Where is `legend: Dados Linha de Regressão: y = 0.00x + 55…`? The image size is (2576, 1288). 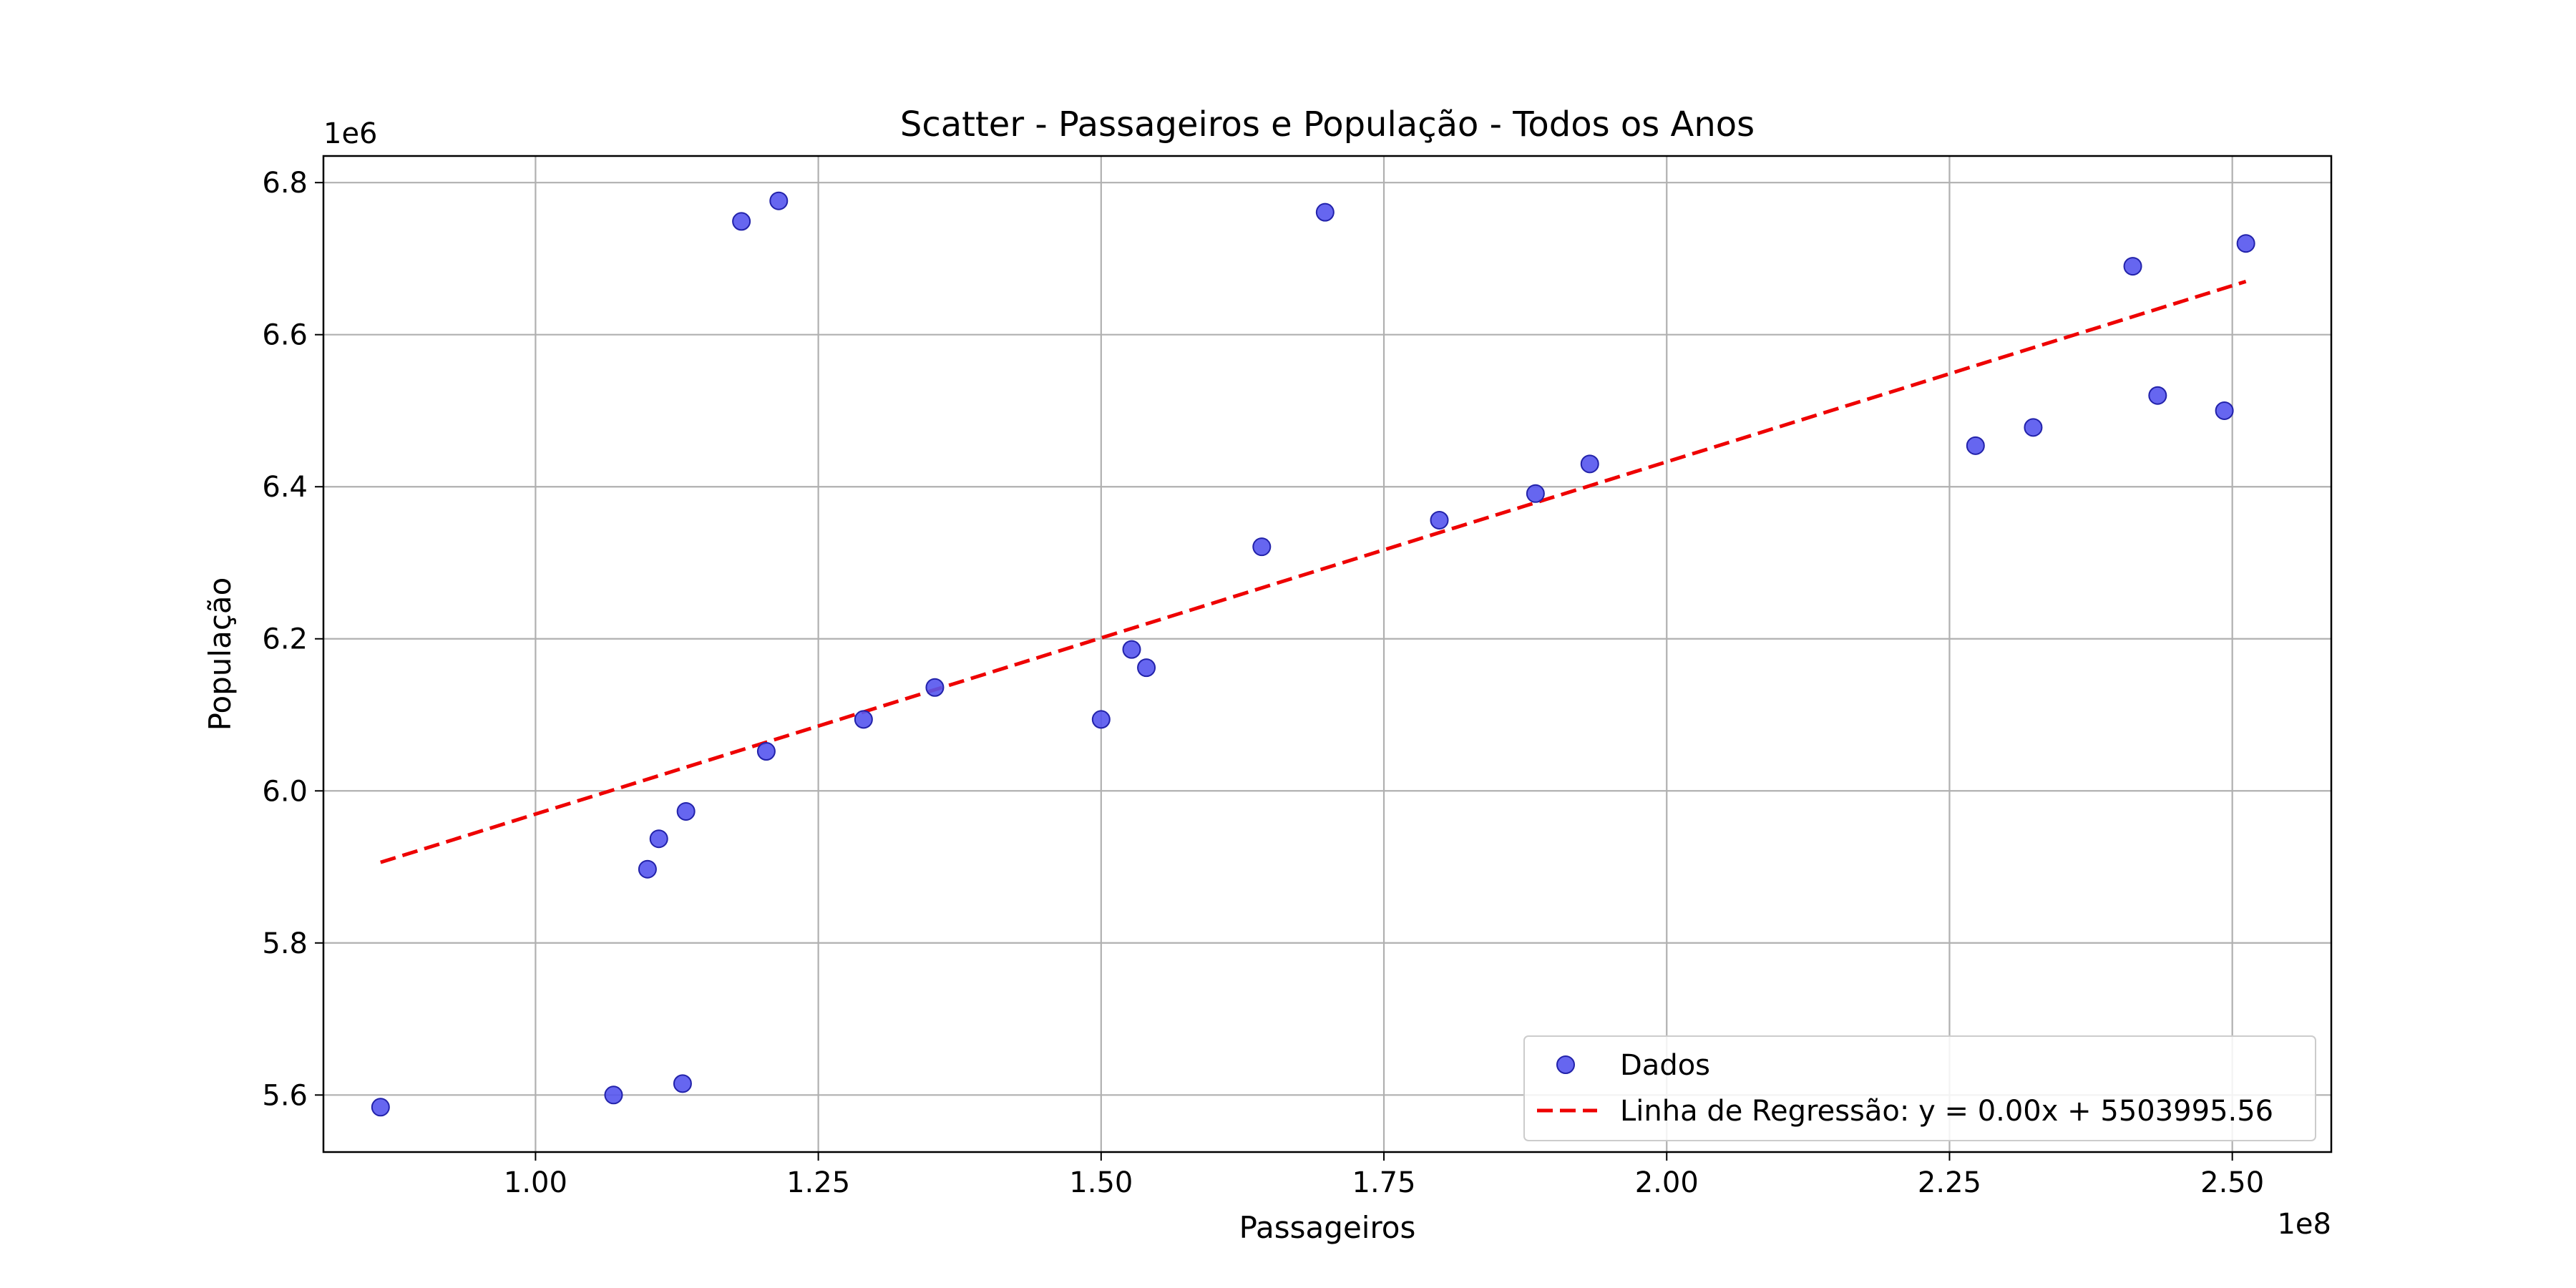
legend: Dados Linha de Regressão: y = 0.00x + 55… is located at coordinates (1919, 1088).